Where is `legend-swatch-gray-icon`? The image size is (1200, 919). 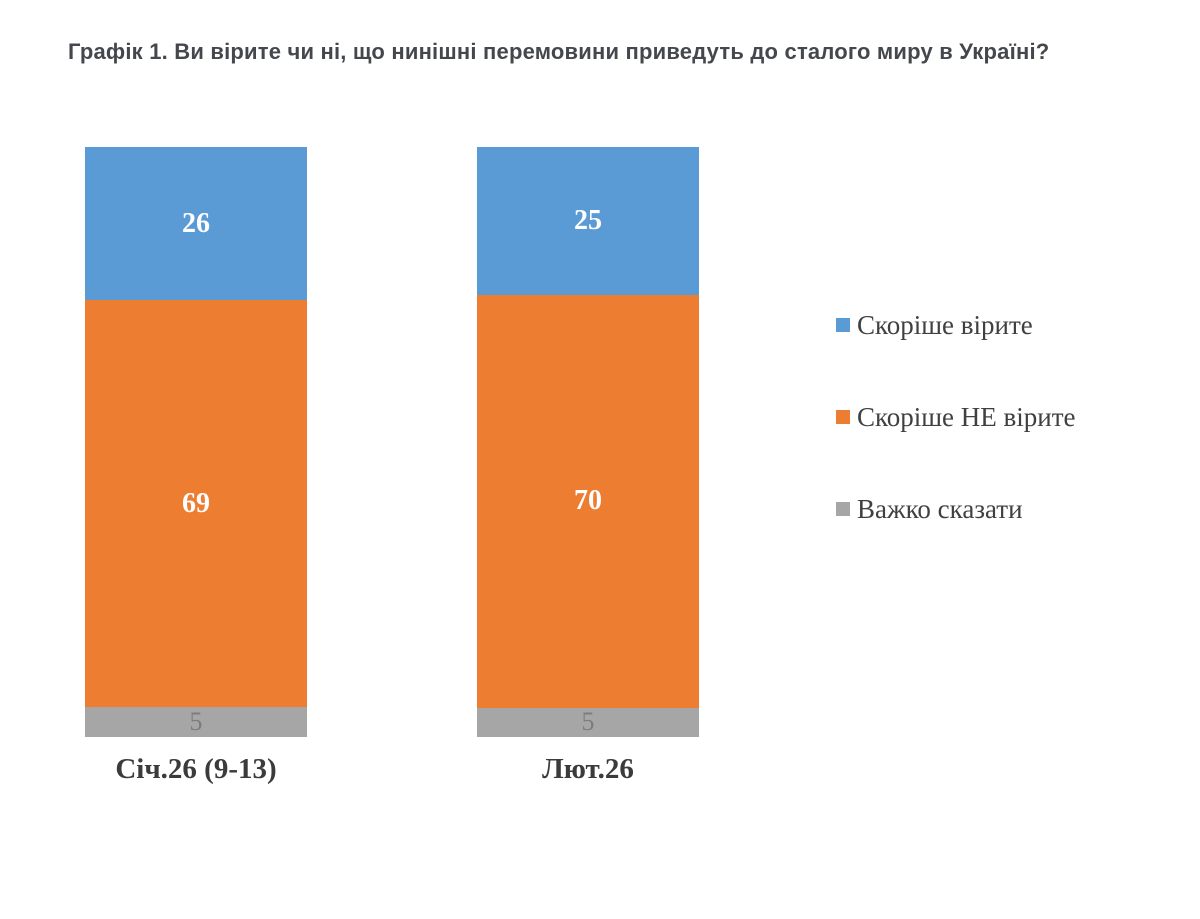
legend-swatch-gray-icon is located at coordinates (843, 509).